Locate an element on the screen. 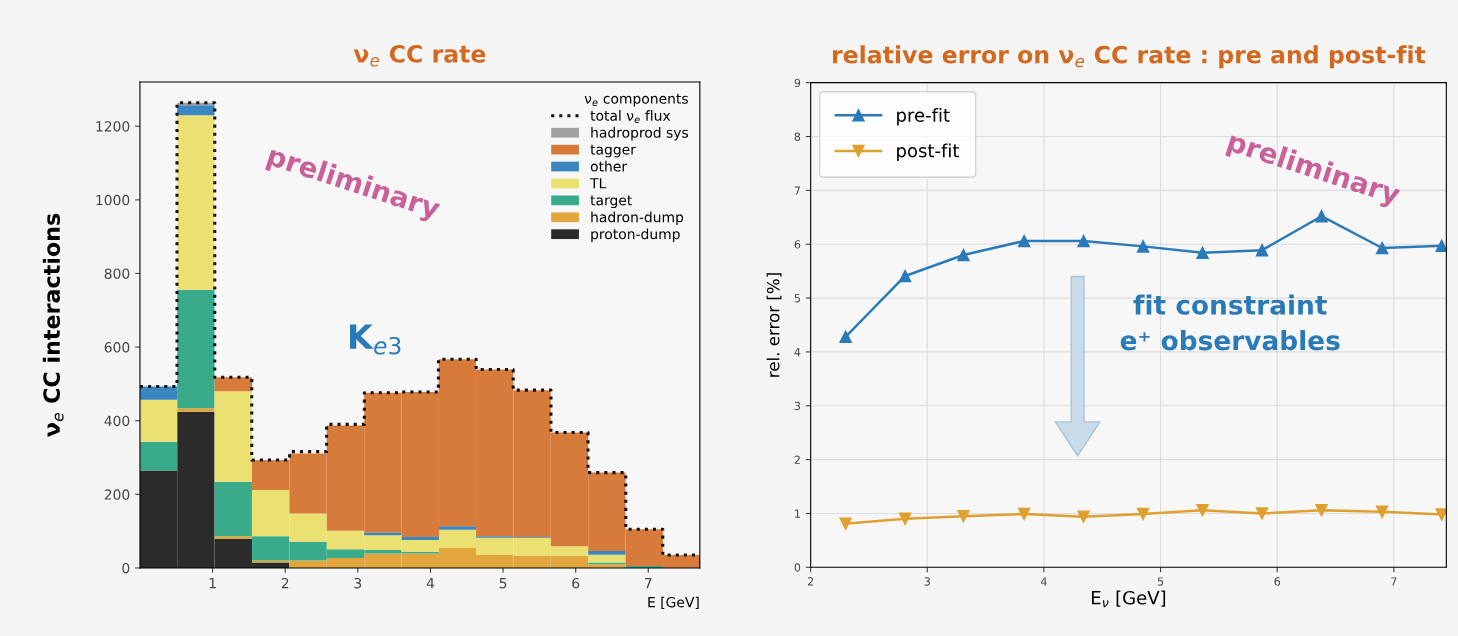 This screenshot has height=636, width=1458. y-tick-label: 1 is located at coordinates (797, 513).